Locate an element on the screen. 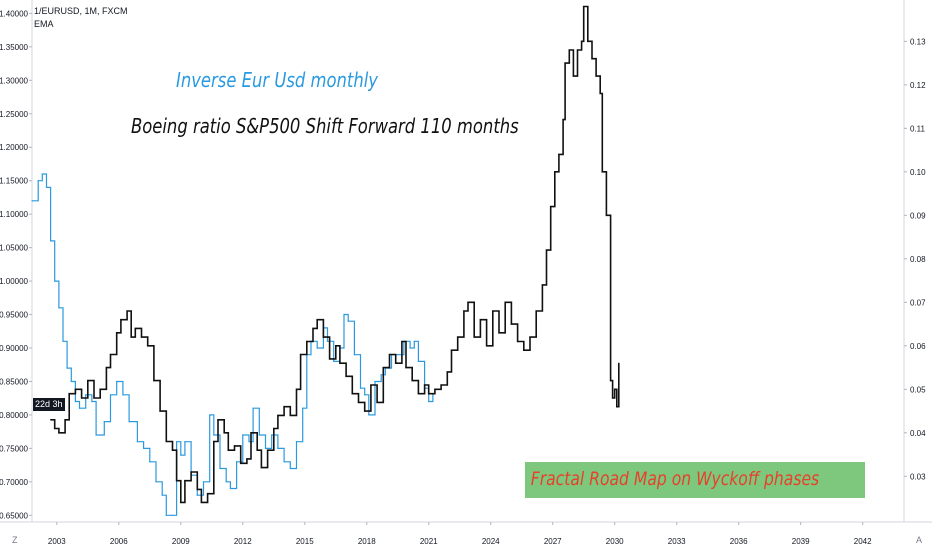  right-tick-label: 0.08 is located at coordinates (918, 259).